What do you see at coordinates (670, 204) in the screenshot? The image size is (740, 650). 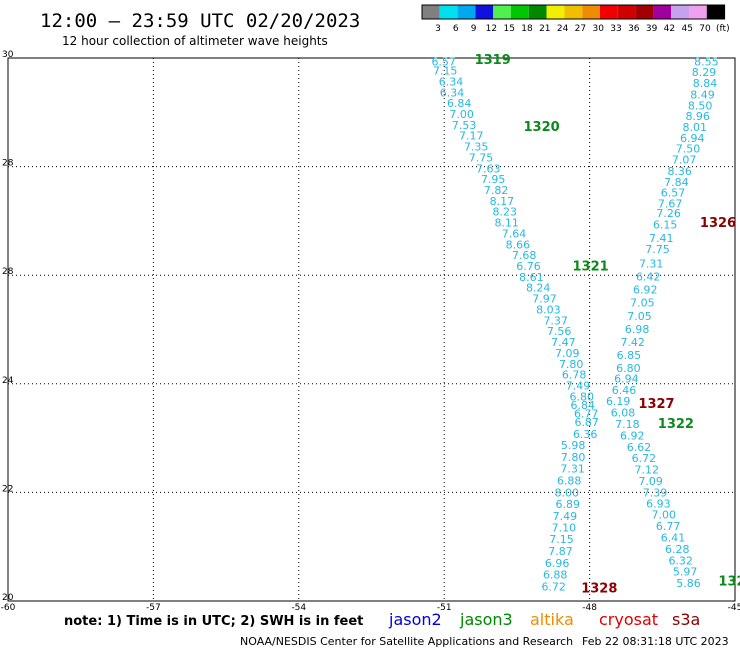 I see `wave-height-label: 7.67` at bounding box center [670, 204].